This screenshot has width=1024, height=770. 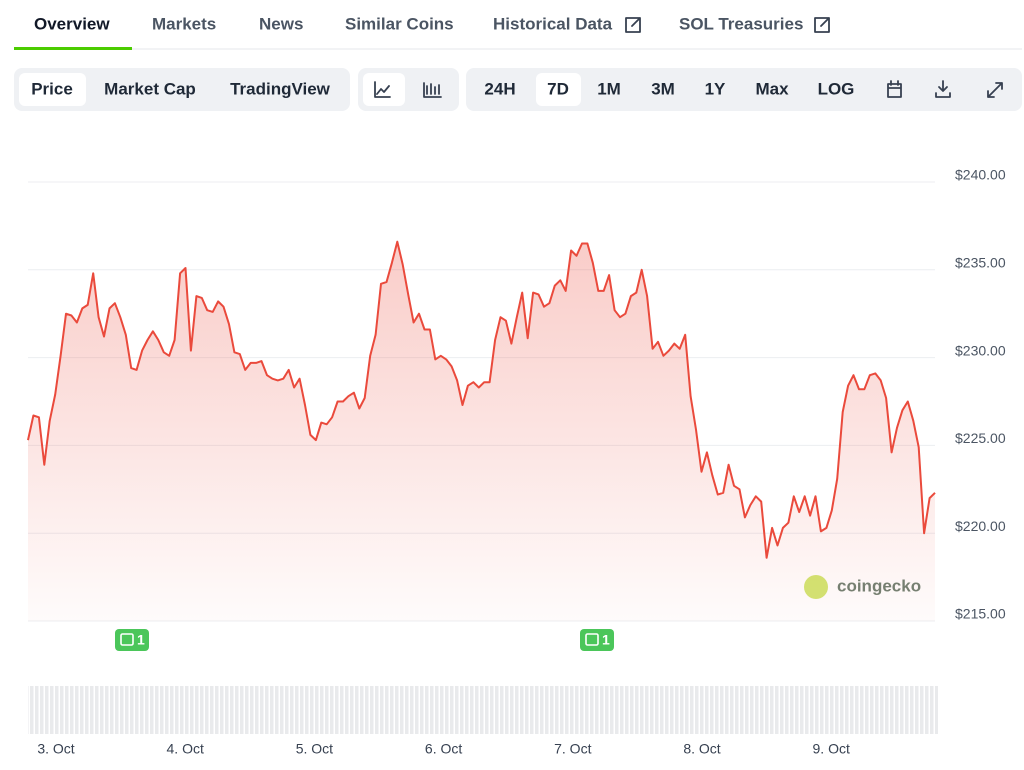 I want to click on range-button: 24H, so click(x=499, y=88).